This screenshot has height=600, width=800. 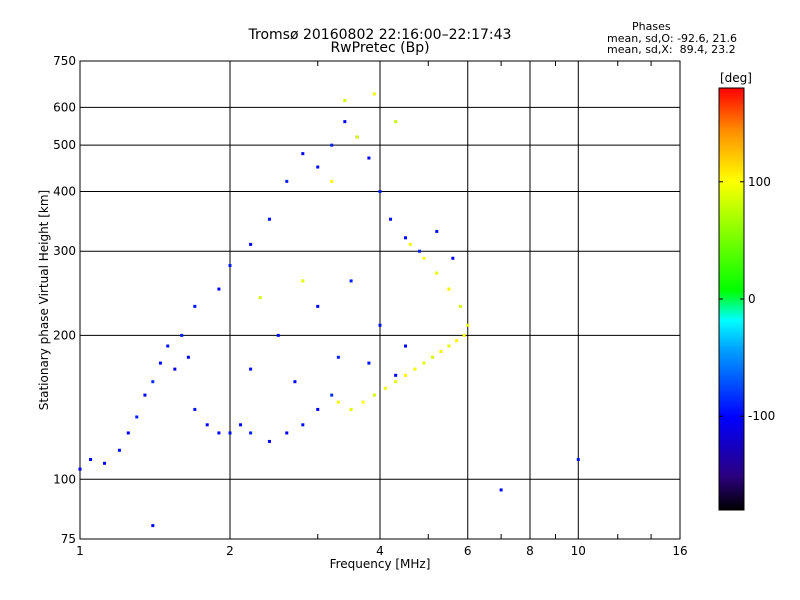 What do you see at coordinates (530, 551) in the screenshot?
I see `x-tick-label: 8` at bounding box center [530, 551].